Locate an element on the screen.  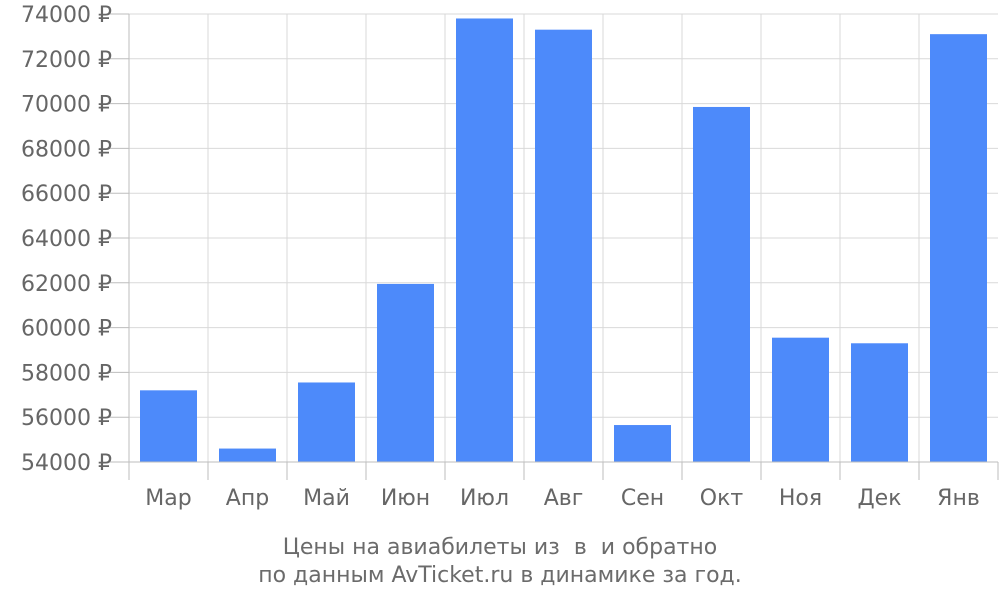
x-tick-label: Янв is located at coordinates (958, 498).